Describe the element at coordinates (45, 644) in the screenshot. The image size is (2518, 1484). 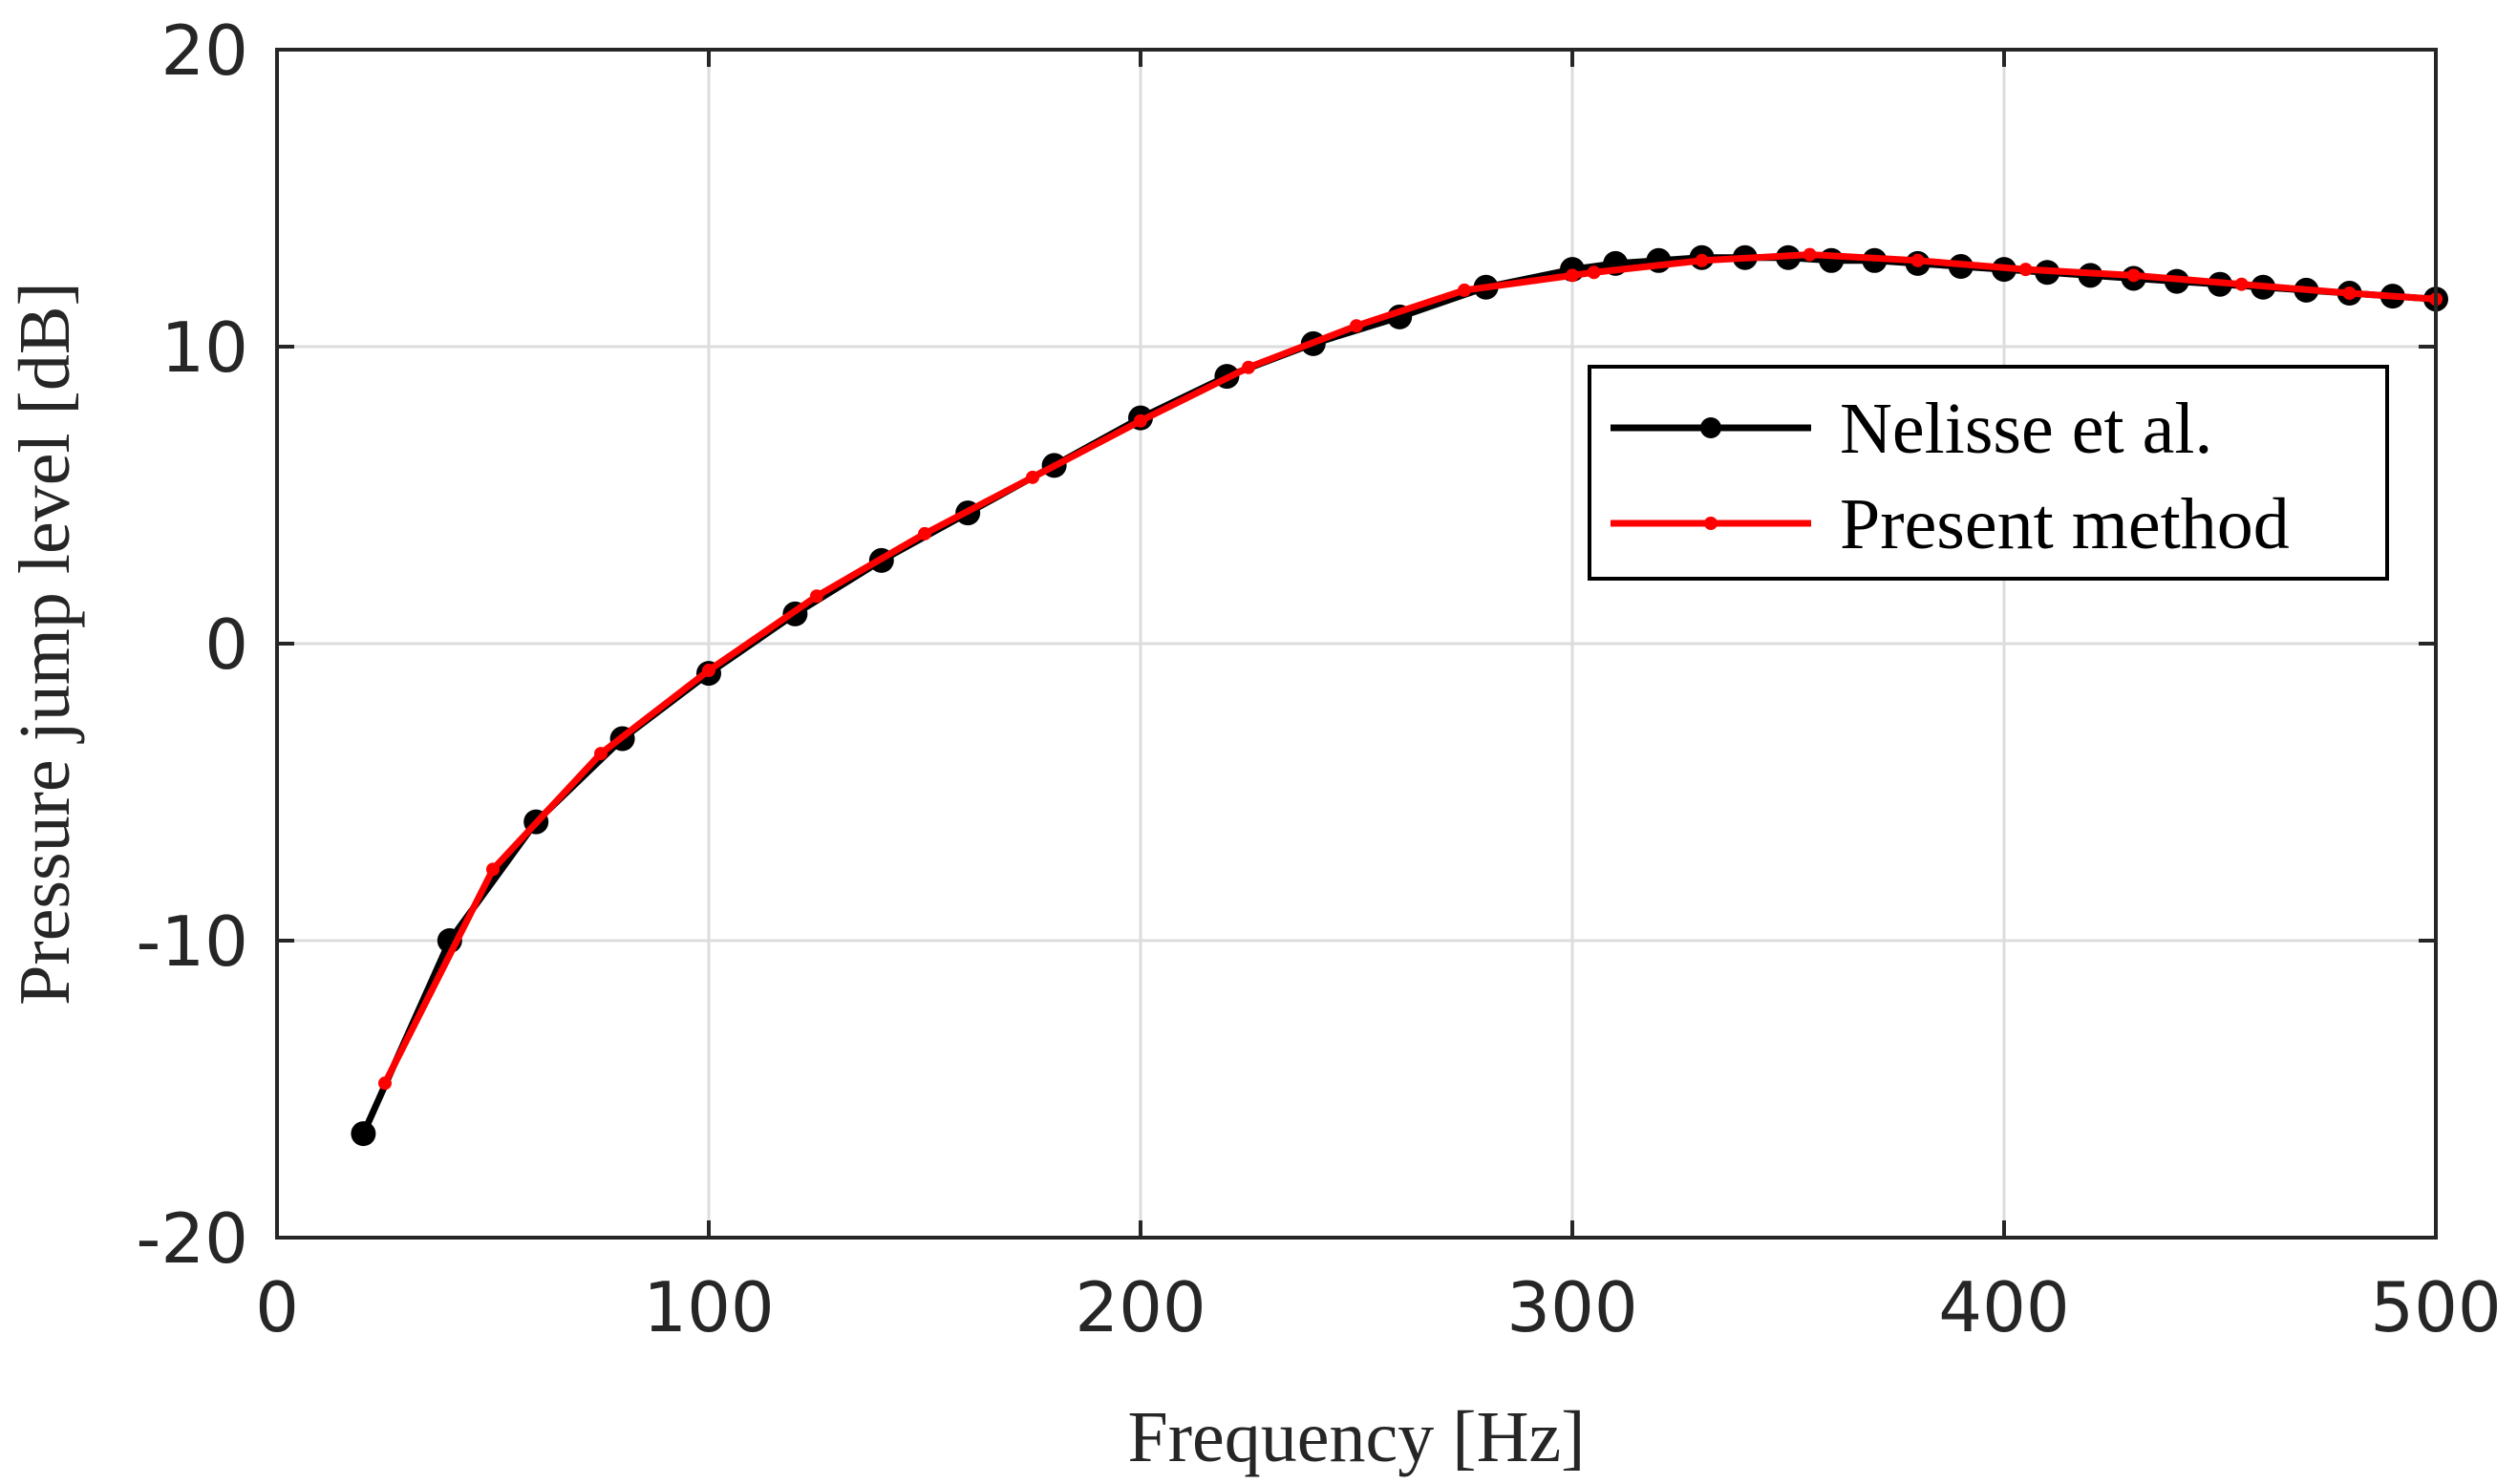
I see `y-axis-title: Pressure jump level [dB]` at that location.